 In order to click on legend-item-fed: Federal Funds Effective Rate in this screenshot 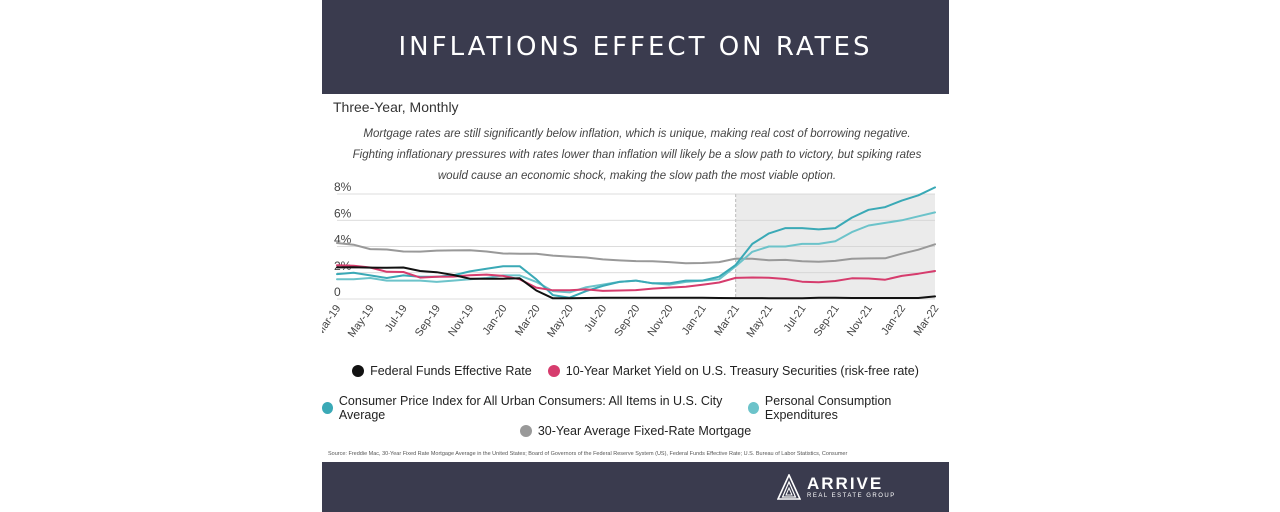, I will do `click(442, 371)`.